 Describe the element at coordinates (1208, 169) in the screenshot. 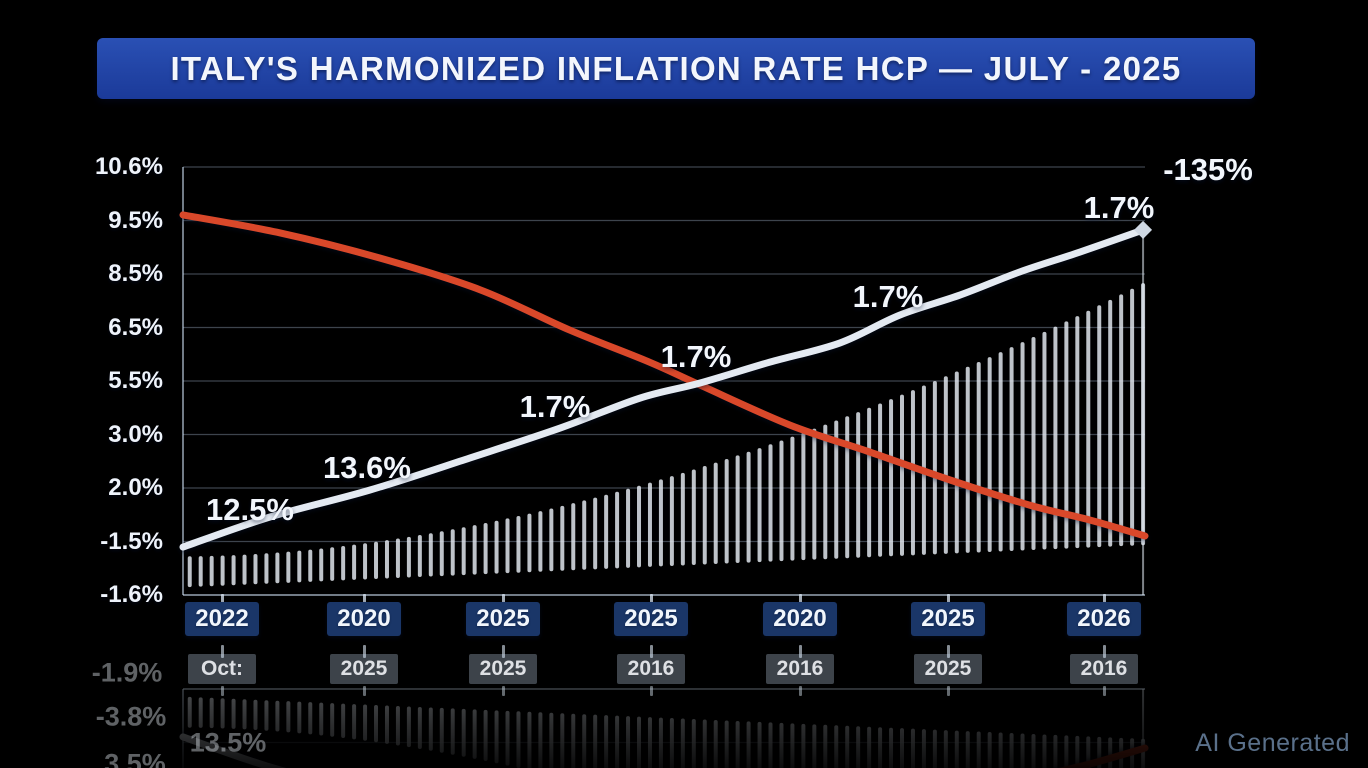

I see `data-point-label: -135%` at that location.